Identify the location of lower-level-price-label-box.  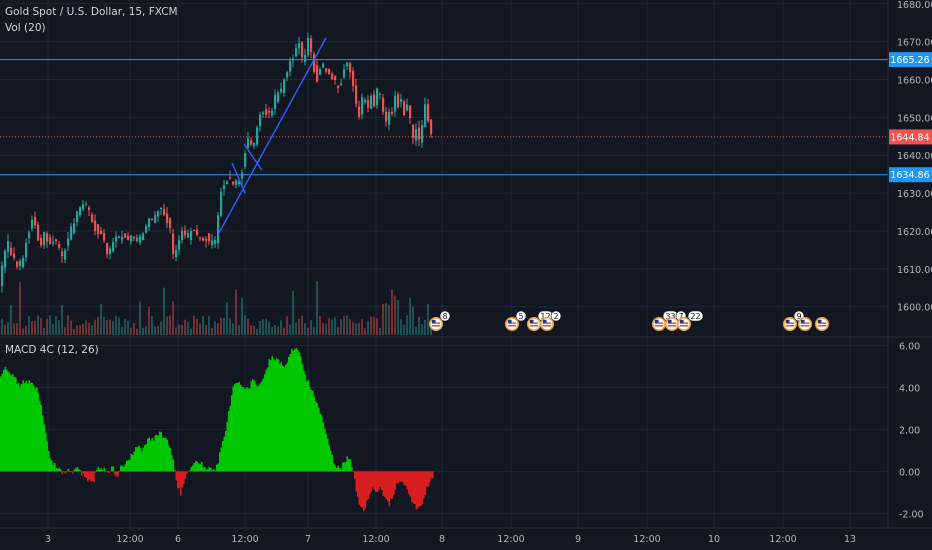
(910, 175).